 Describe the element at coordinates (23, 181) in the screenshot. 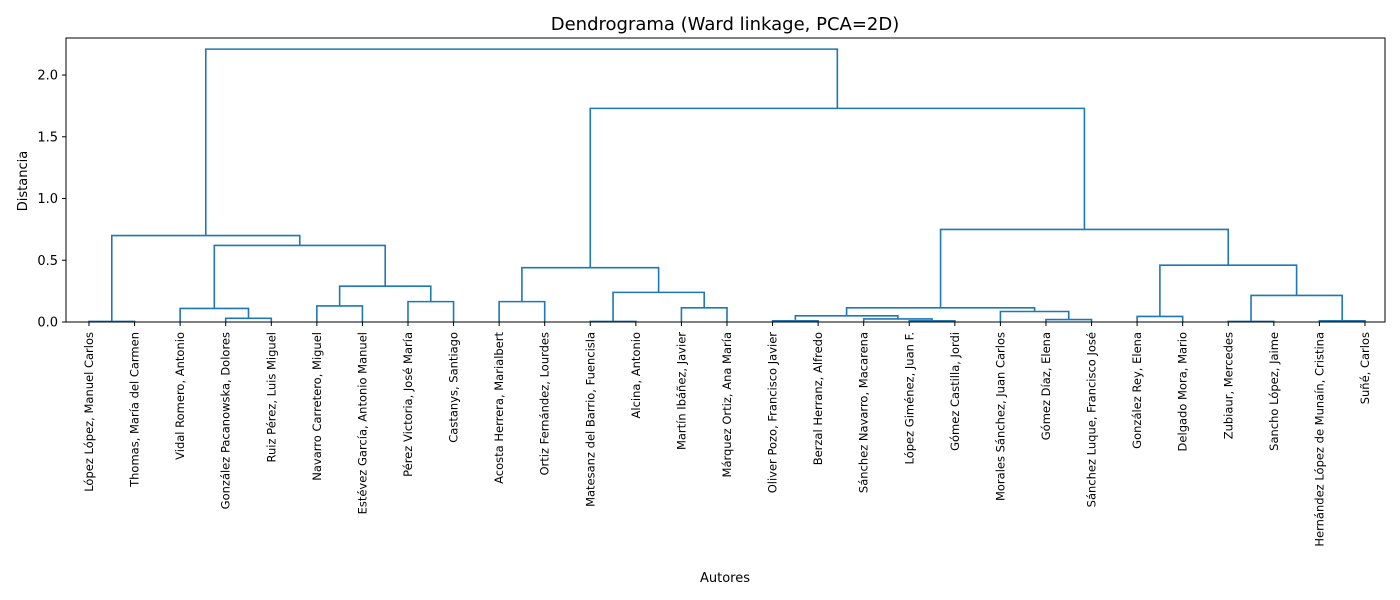

I see `y-axis-label: Distancia` at that location.